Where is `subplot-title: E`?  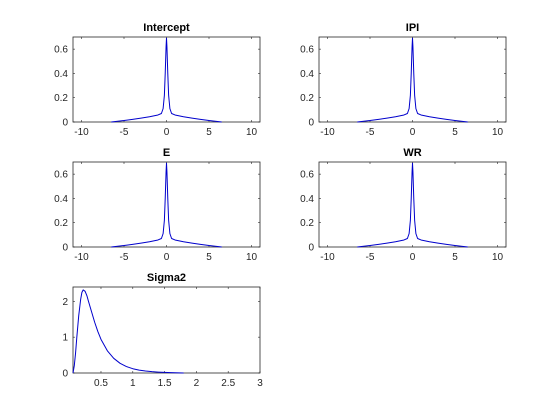
subplot-title: E is located at coordinates (166, 153).